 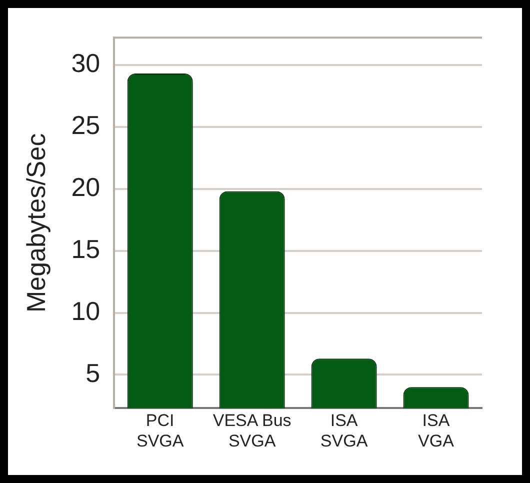 I want to click on y-tick-label: 10, so click(x=85, y=311).